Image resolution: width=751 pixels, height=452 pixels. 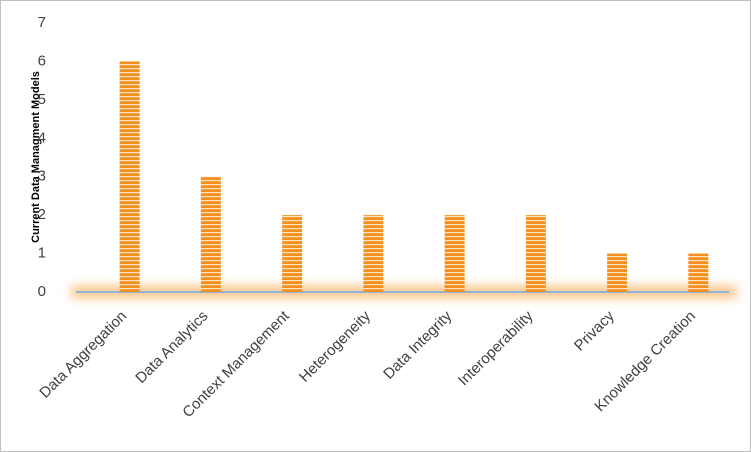 What do you see at coordinates (42, 60) in the screenshot?
I see `y-tick-label: 6` at bounding box center [42, 60].